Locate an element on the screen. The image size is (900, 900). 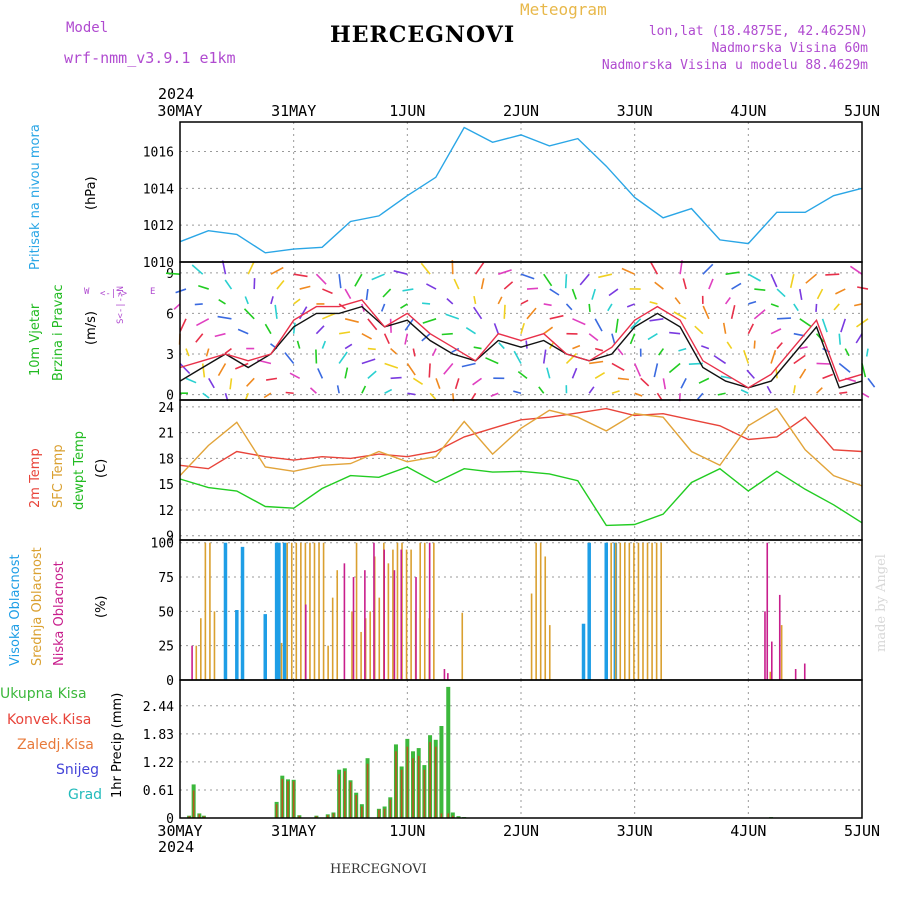
y-tick-label: 75 is located at coordinates (166, 578).